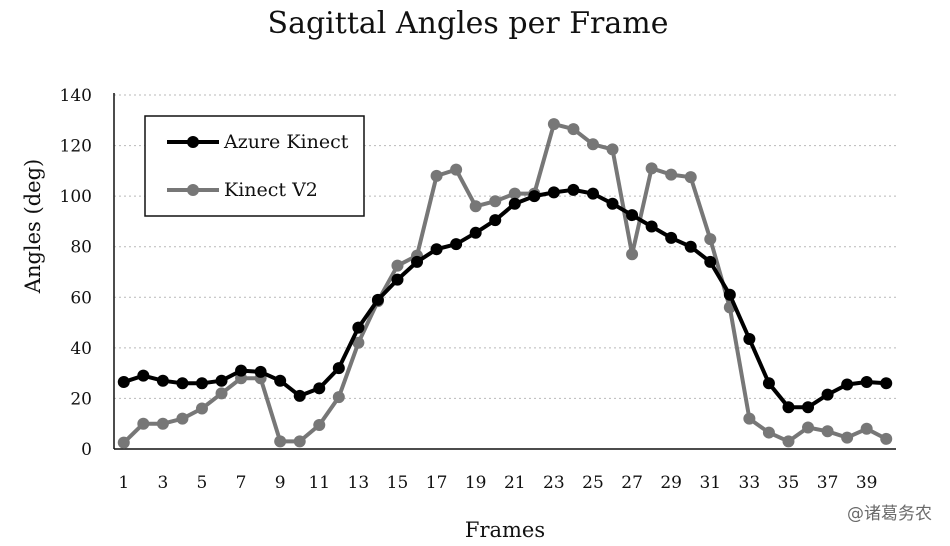  I want to click on x-tick-label: 9, so click(280, 483).